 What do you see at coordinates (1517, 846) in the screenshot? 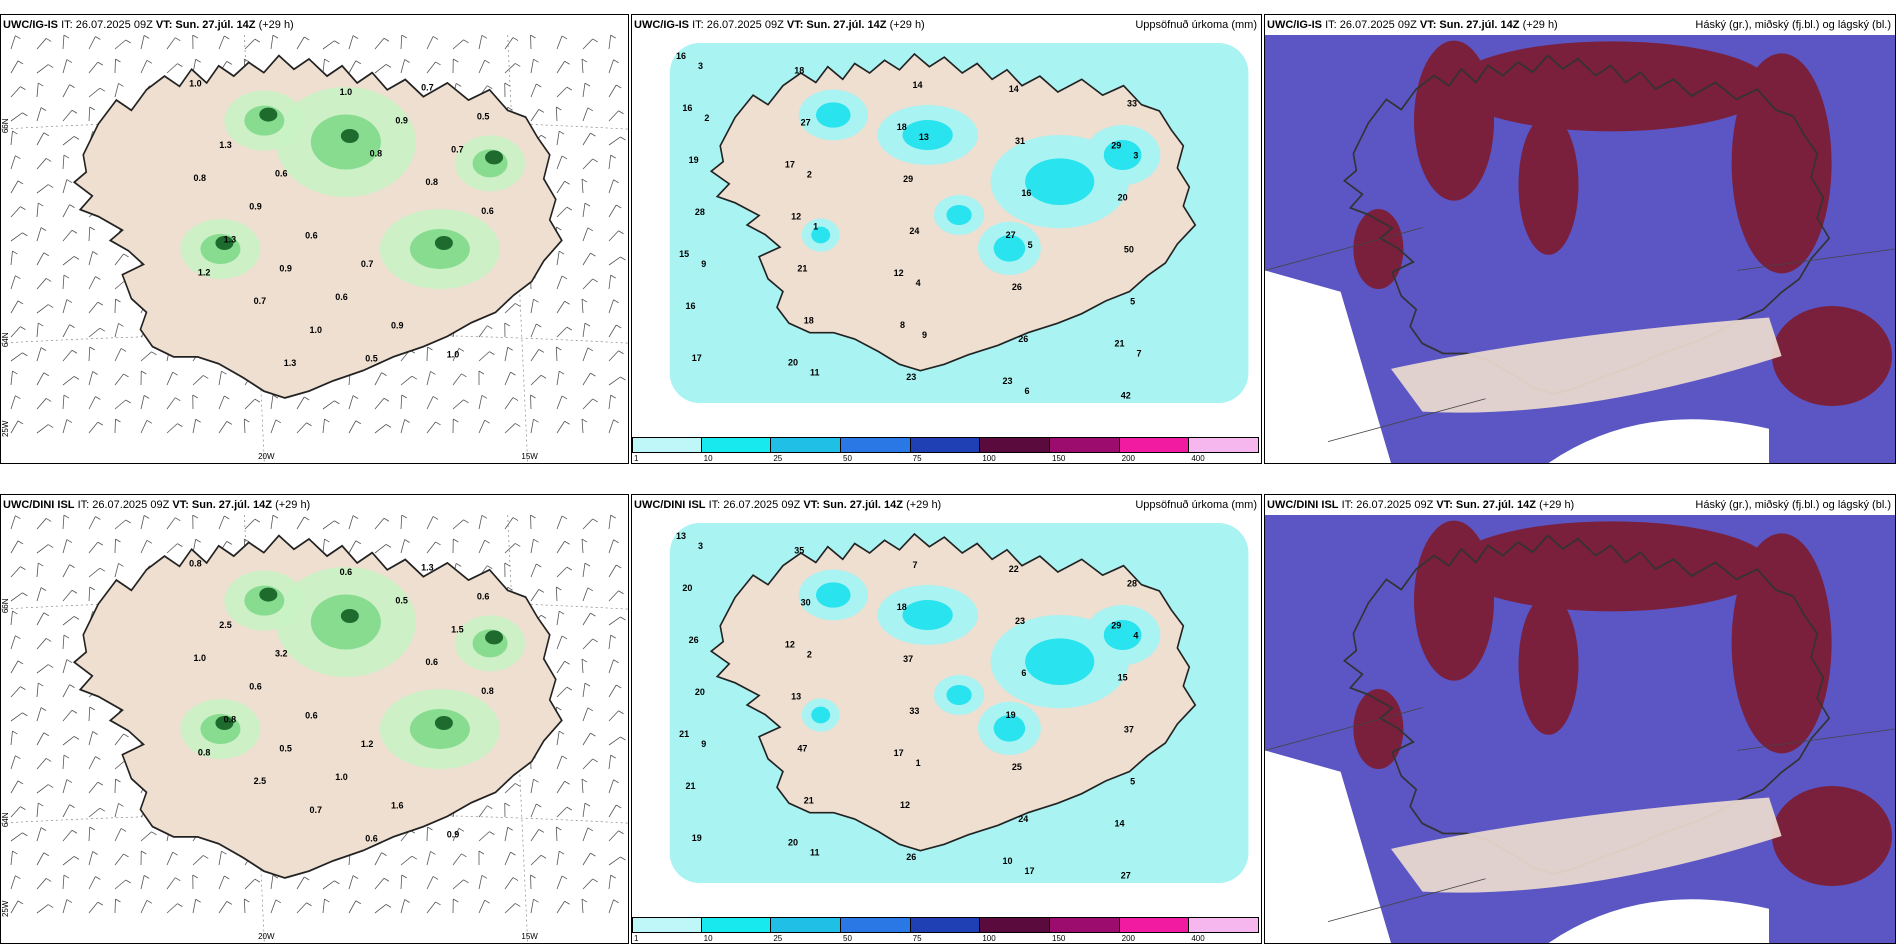
I see `clear-sky-areas` at bounding box center [1517, 846].